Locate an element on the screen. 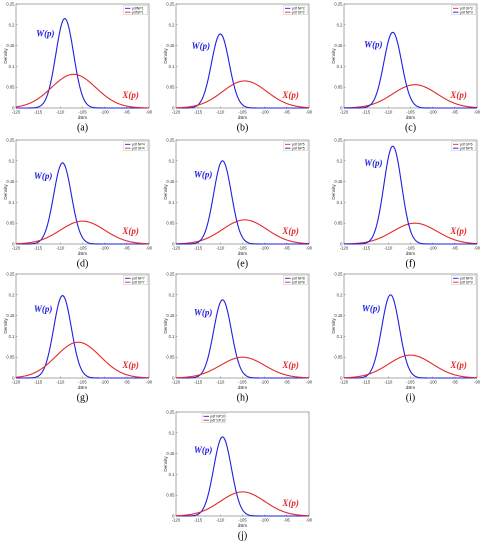 The width and height of the screenshot is (491, 550). legend-entry: pdf NP5 is located at coordinates (298, 148).